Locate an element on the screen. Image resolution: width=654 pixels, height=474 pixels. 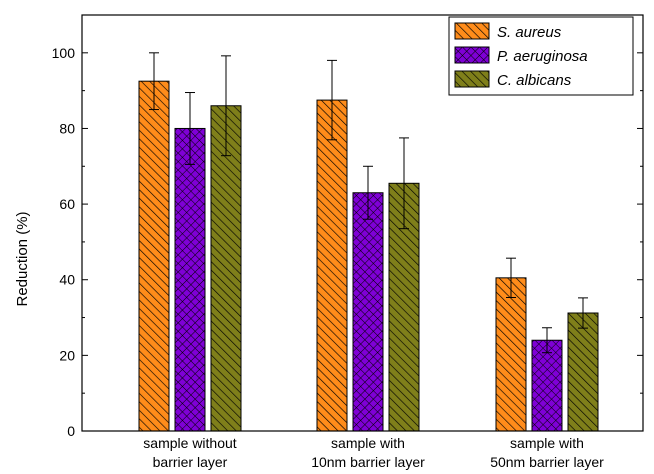
legend-label-1: P. aeruginosa is located at coordinates (542, 56).